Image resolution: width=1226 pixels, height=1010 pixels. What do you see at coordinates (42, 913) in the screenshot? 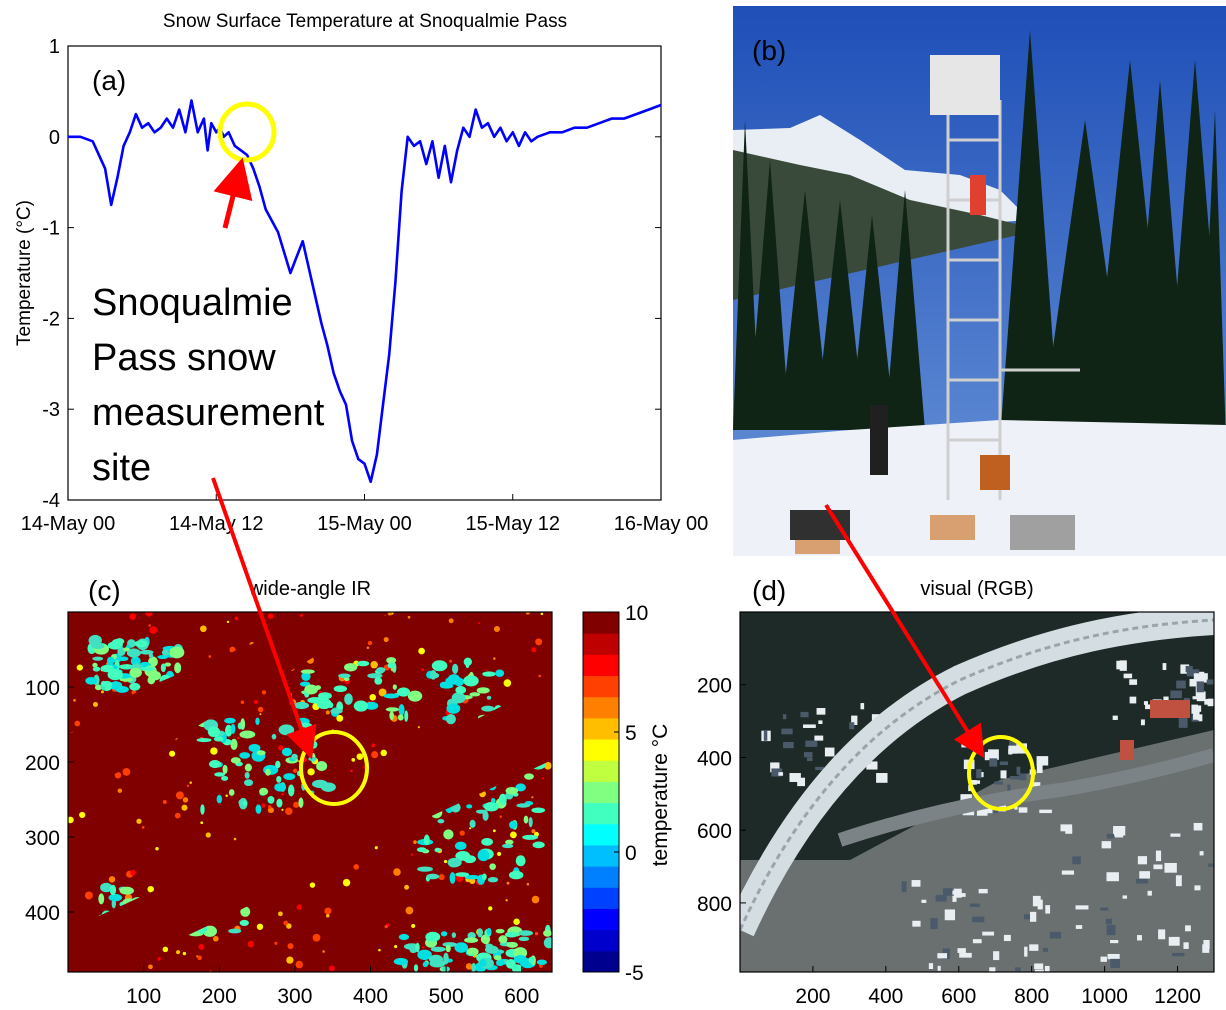
I see `chart-c-y-tick-label: 400` at bounding box center [42, 913].